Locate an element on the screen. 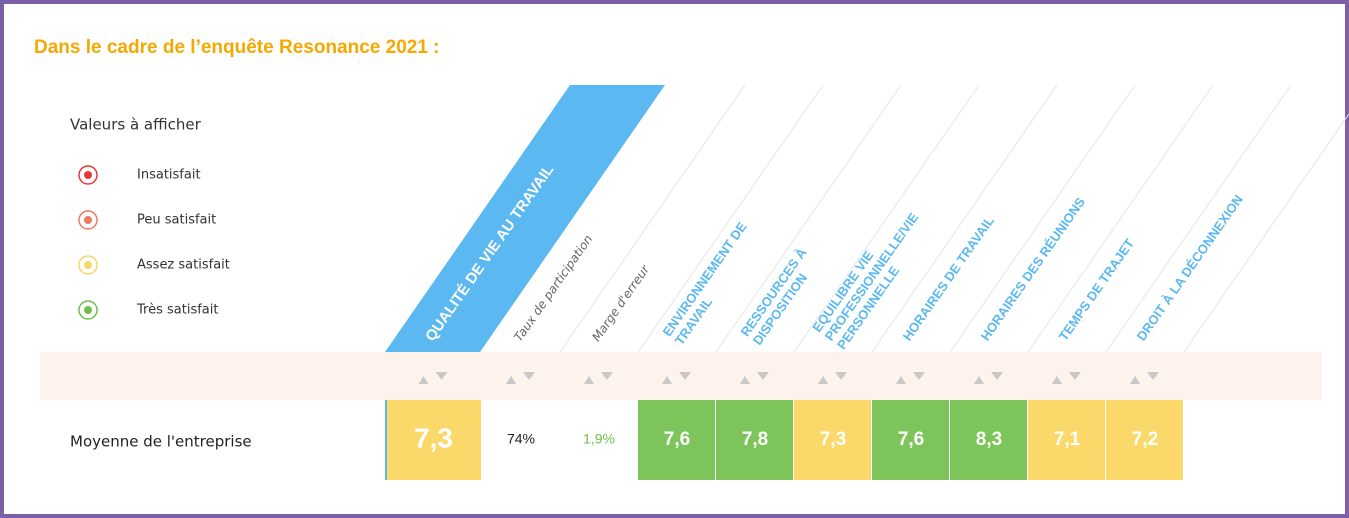 The width and height of the screenshot is (1349, 518). cell-value: 7,8 is located at coordinates (755, 439).